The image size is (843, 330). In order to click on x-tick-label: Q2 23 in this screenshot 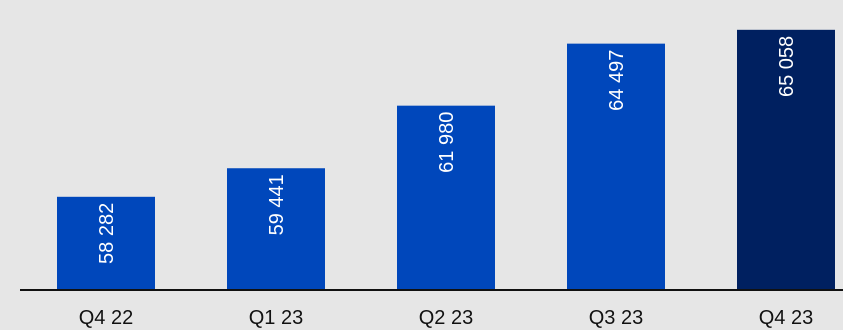, I will do `click(446, 318)`.